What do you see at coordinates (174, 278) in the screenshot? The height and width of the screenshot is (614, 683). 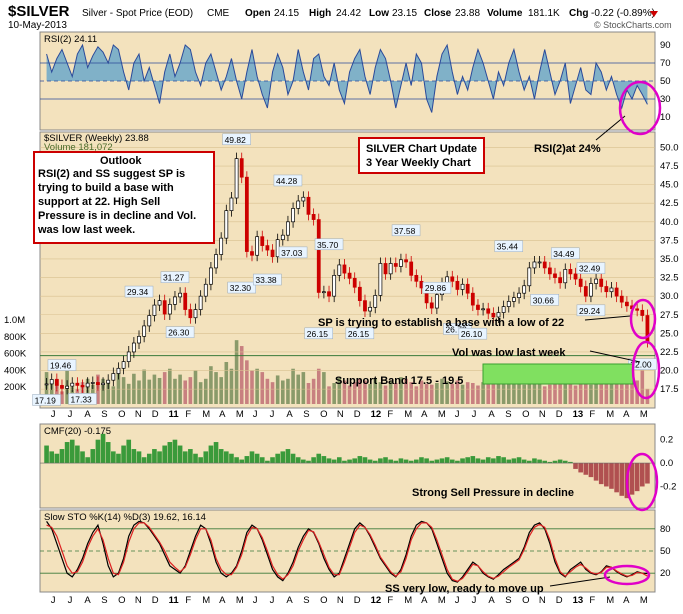 I see `price-annotation-label: 31.27` at bounding box center [174, 278].